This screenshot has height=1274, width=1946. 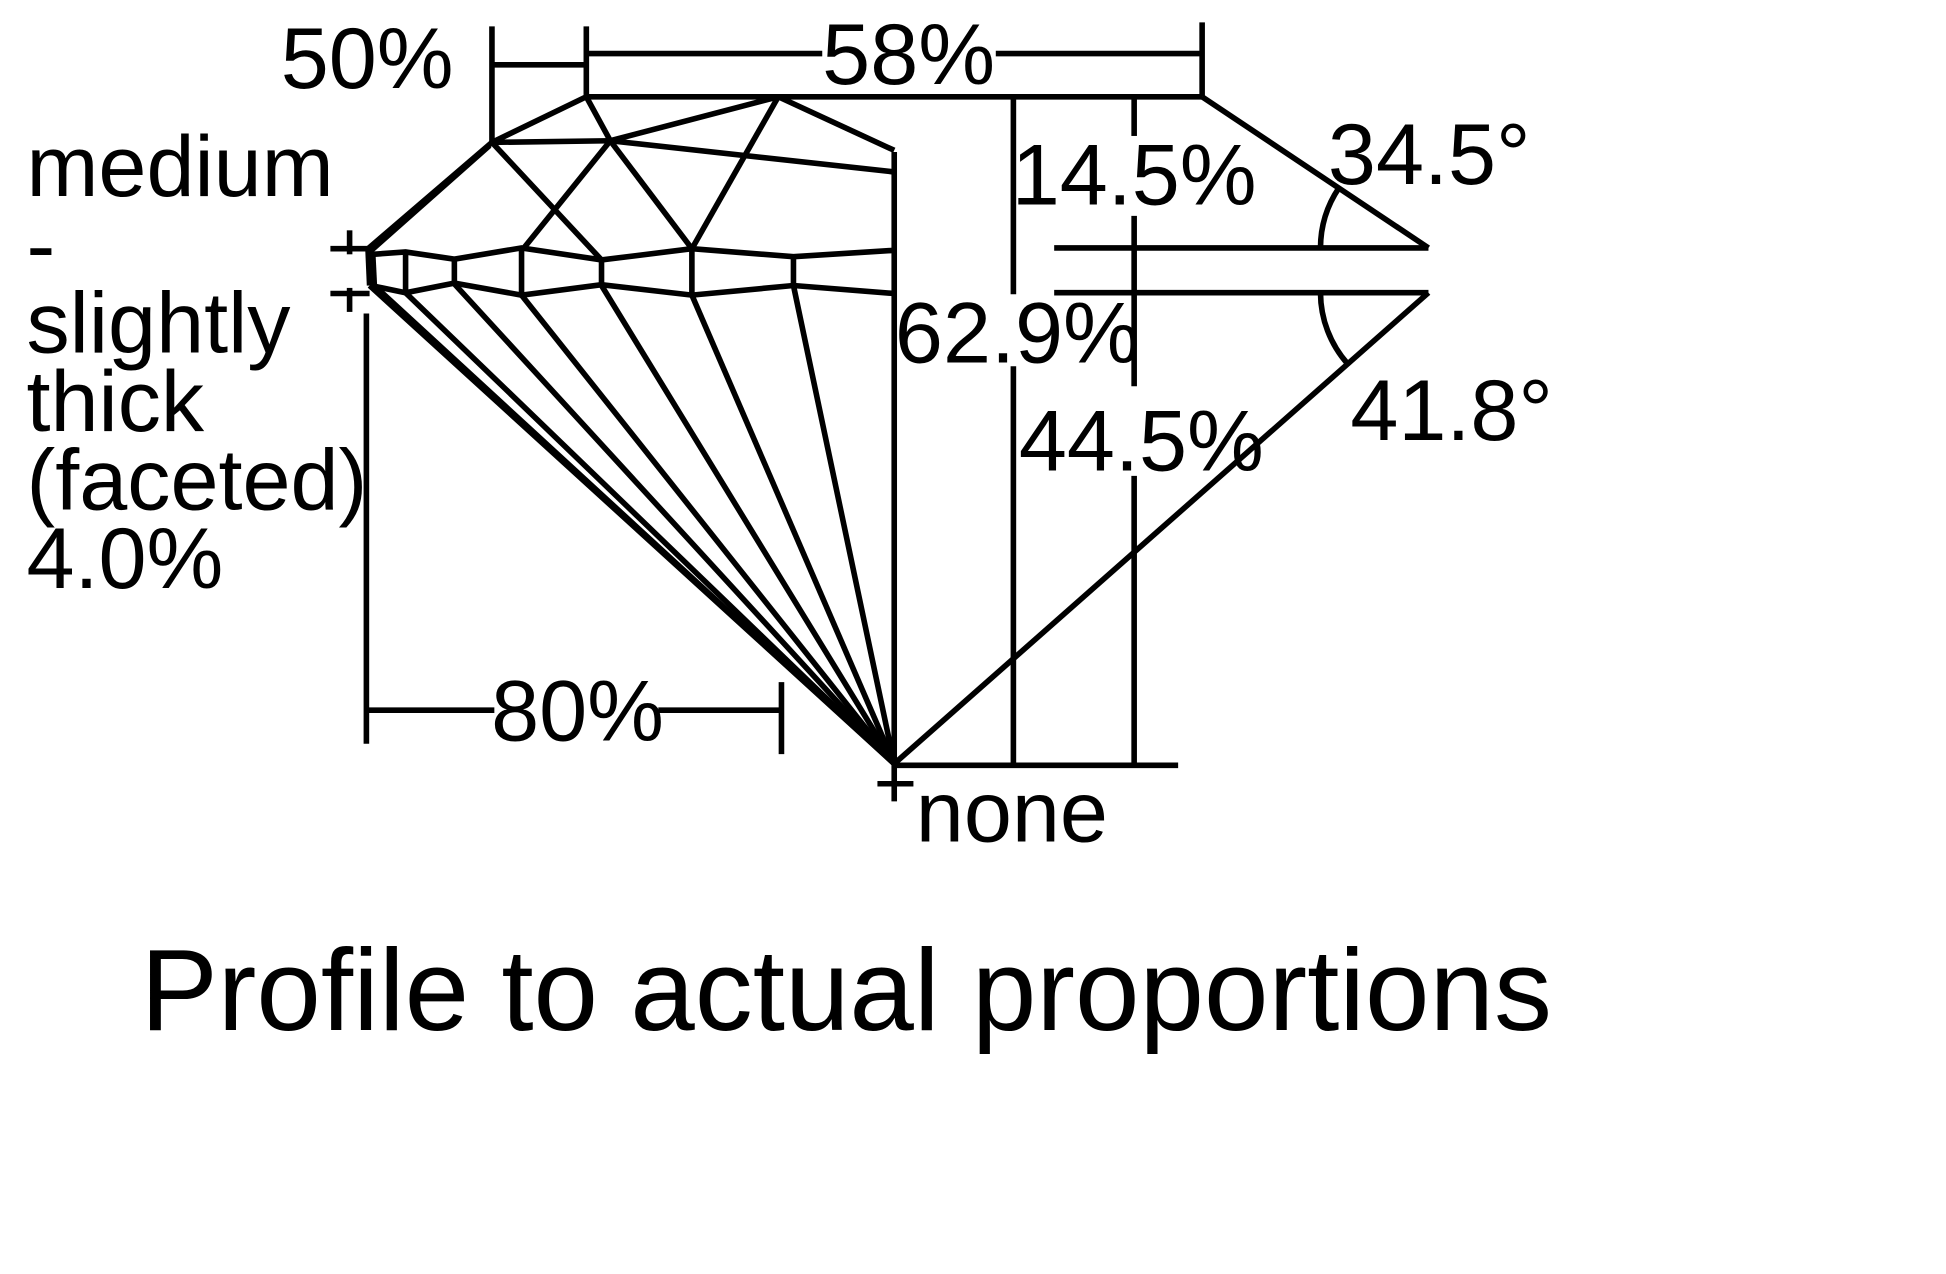 I want to click on crown-facet-d, so click(x=651, y=195).